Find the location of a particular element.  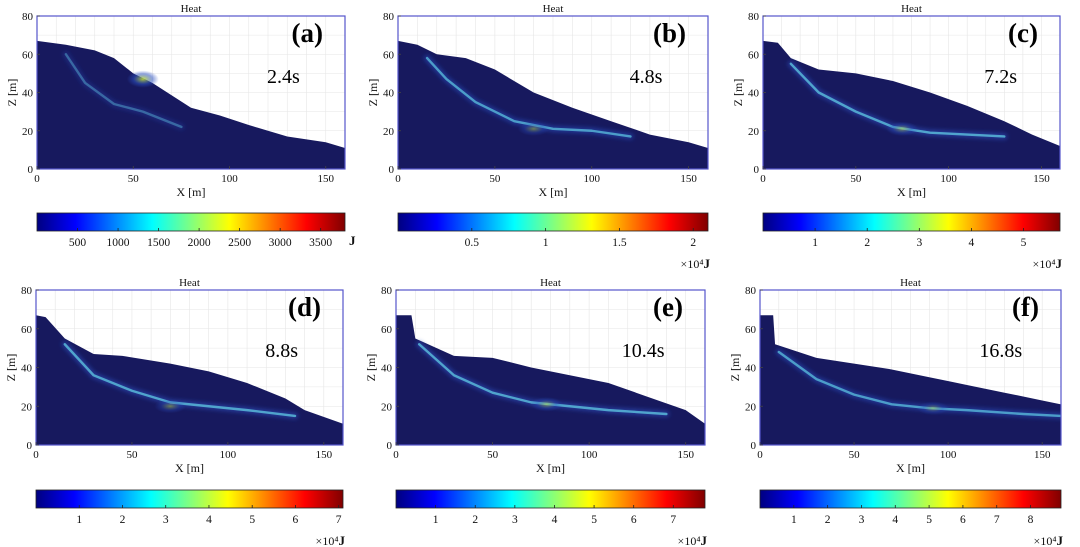

time-label: 10.4s is located at coordinates (643, 351).